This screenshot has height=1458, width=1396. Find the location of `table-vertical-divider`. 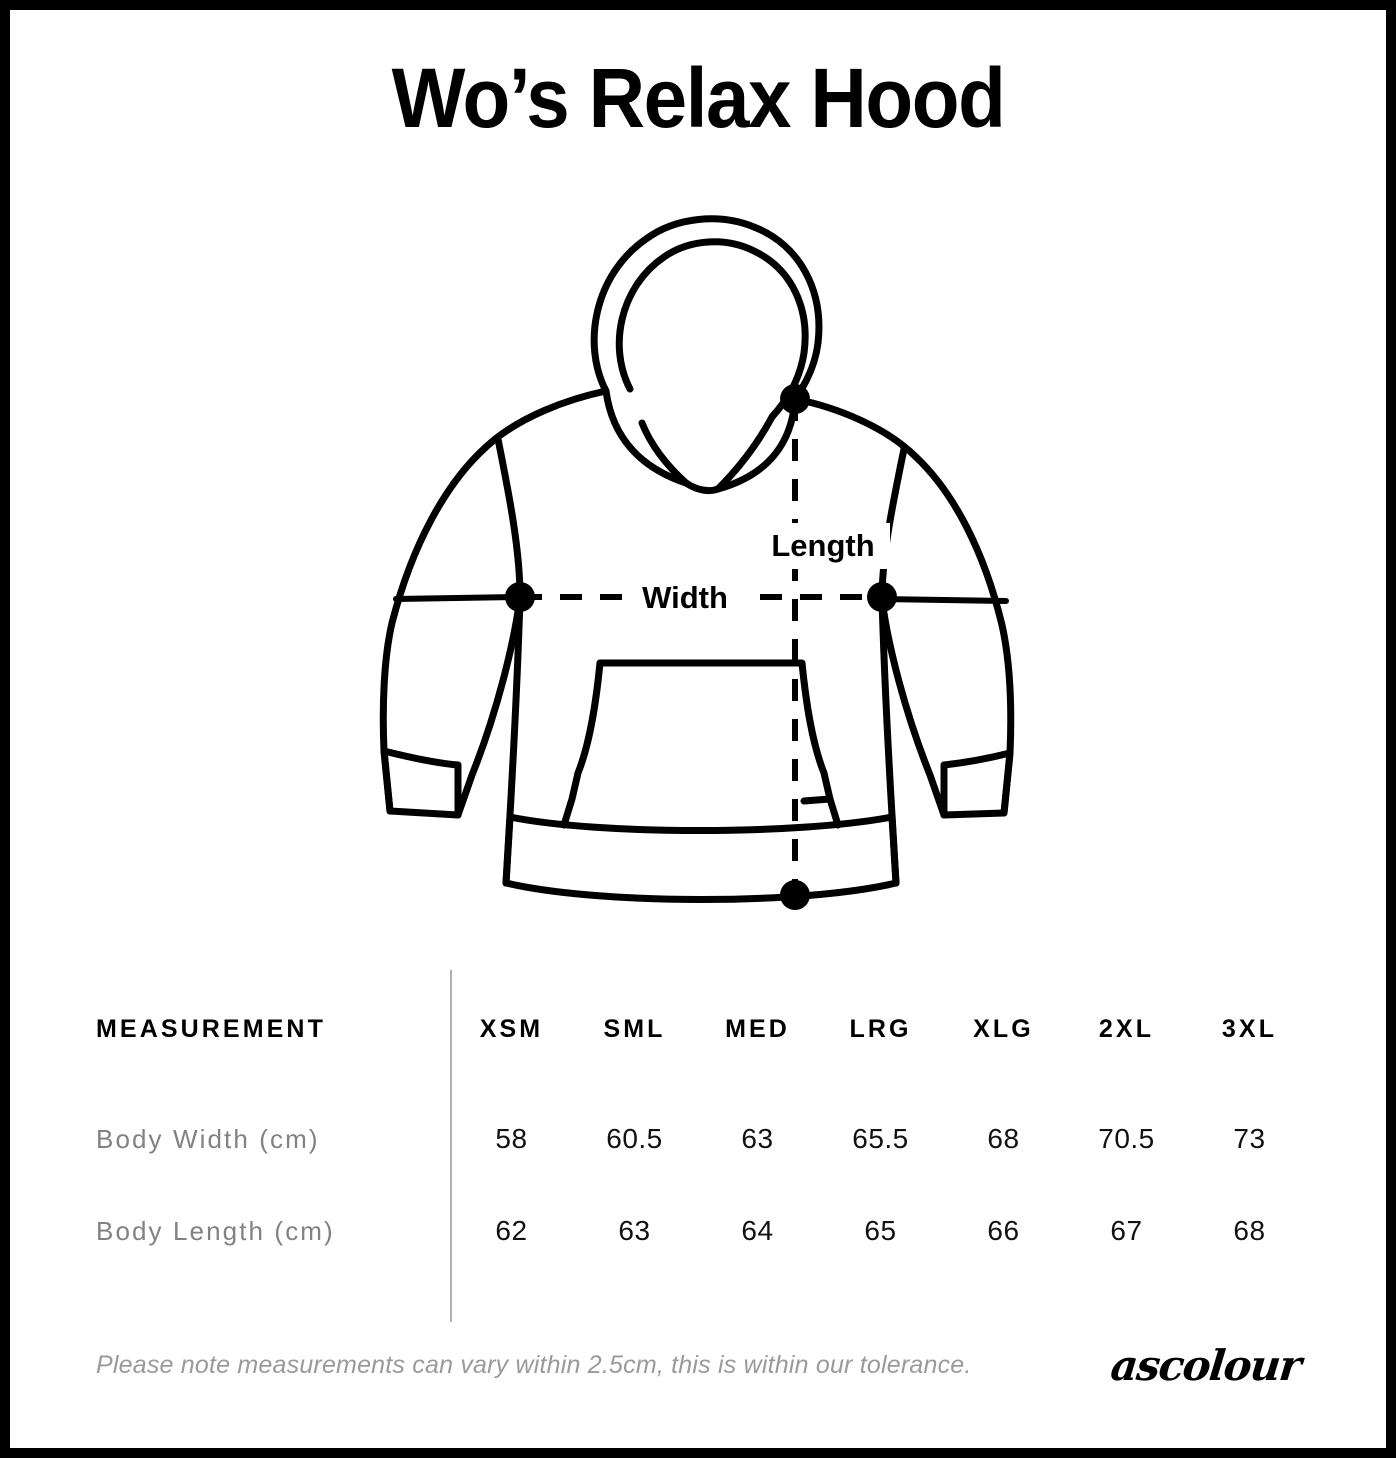

table-vertical-divider is located at coordinates (451, 1146).